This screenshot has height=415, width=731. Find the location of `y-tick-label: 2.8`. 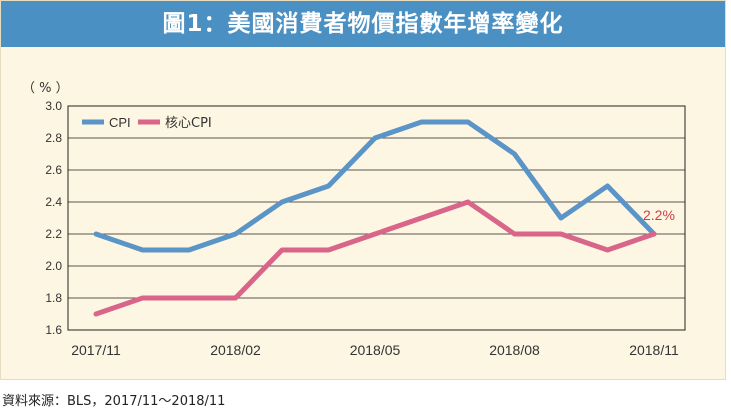

y-tick-label: 2.8 is located at coordinates (53, 138).